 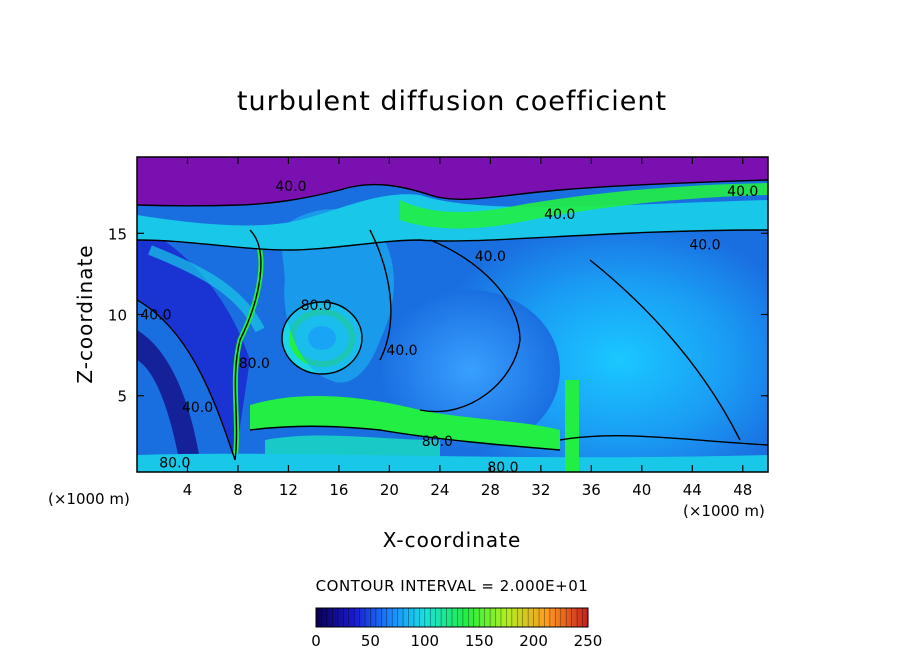 What do you see at coordinates (591, 490) in the screenshot?
I see `x-tick-label: 36` at bounding box center [591, 490].